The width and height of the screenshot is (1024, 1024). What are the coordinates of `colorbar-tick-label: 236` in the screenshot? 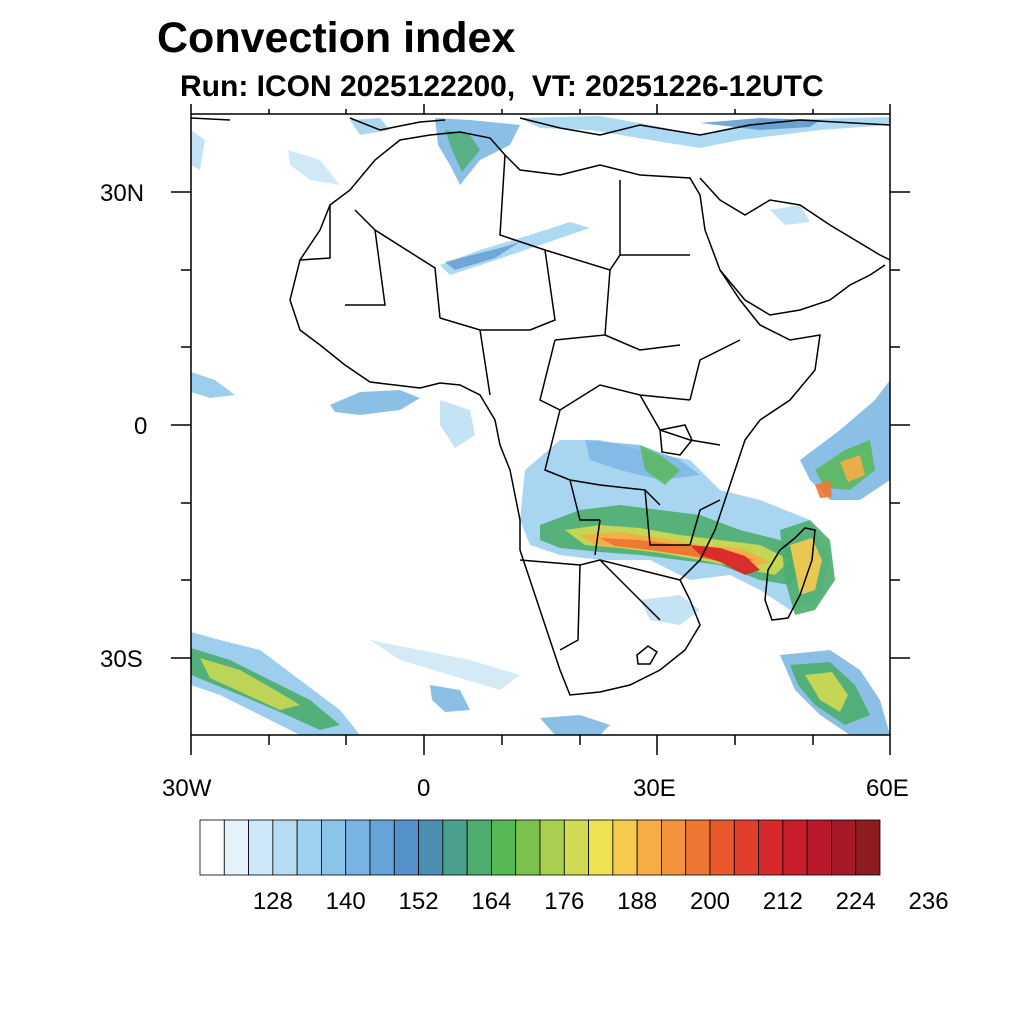 It's located at (928, 901).